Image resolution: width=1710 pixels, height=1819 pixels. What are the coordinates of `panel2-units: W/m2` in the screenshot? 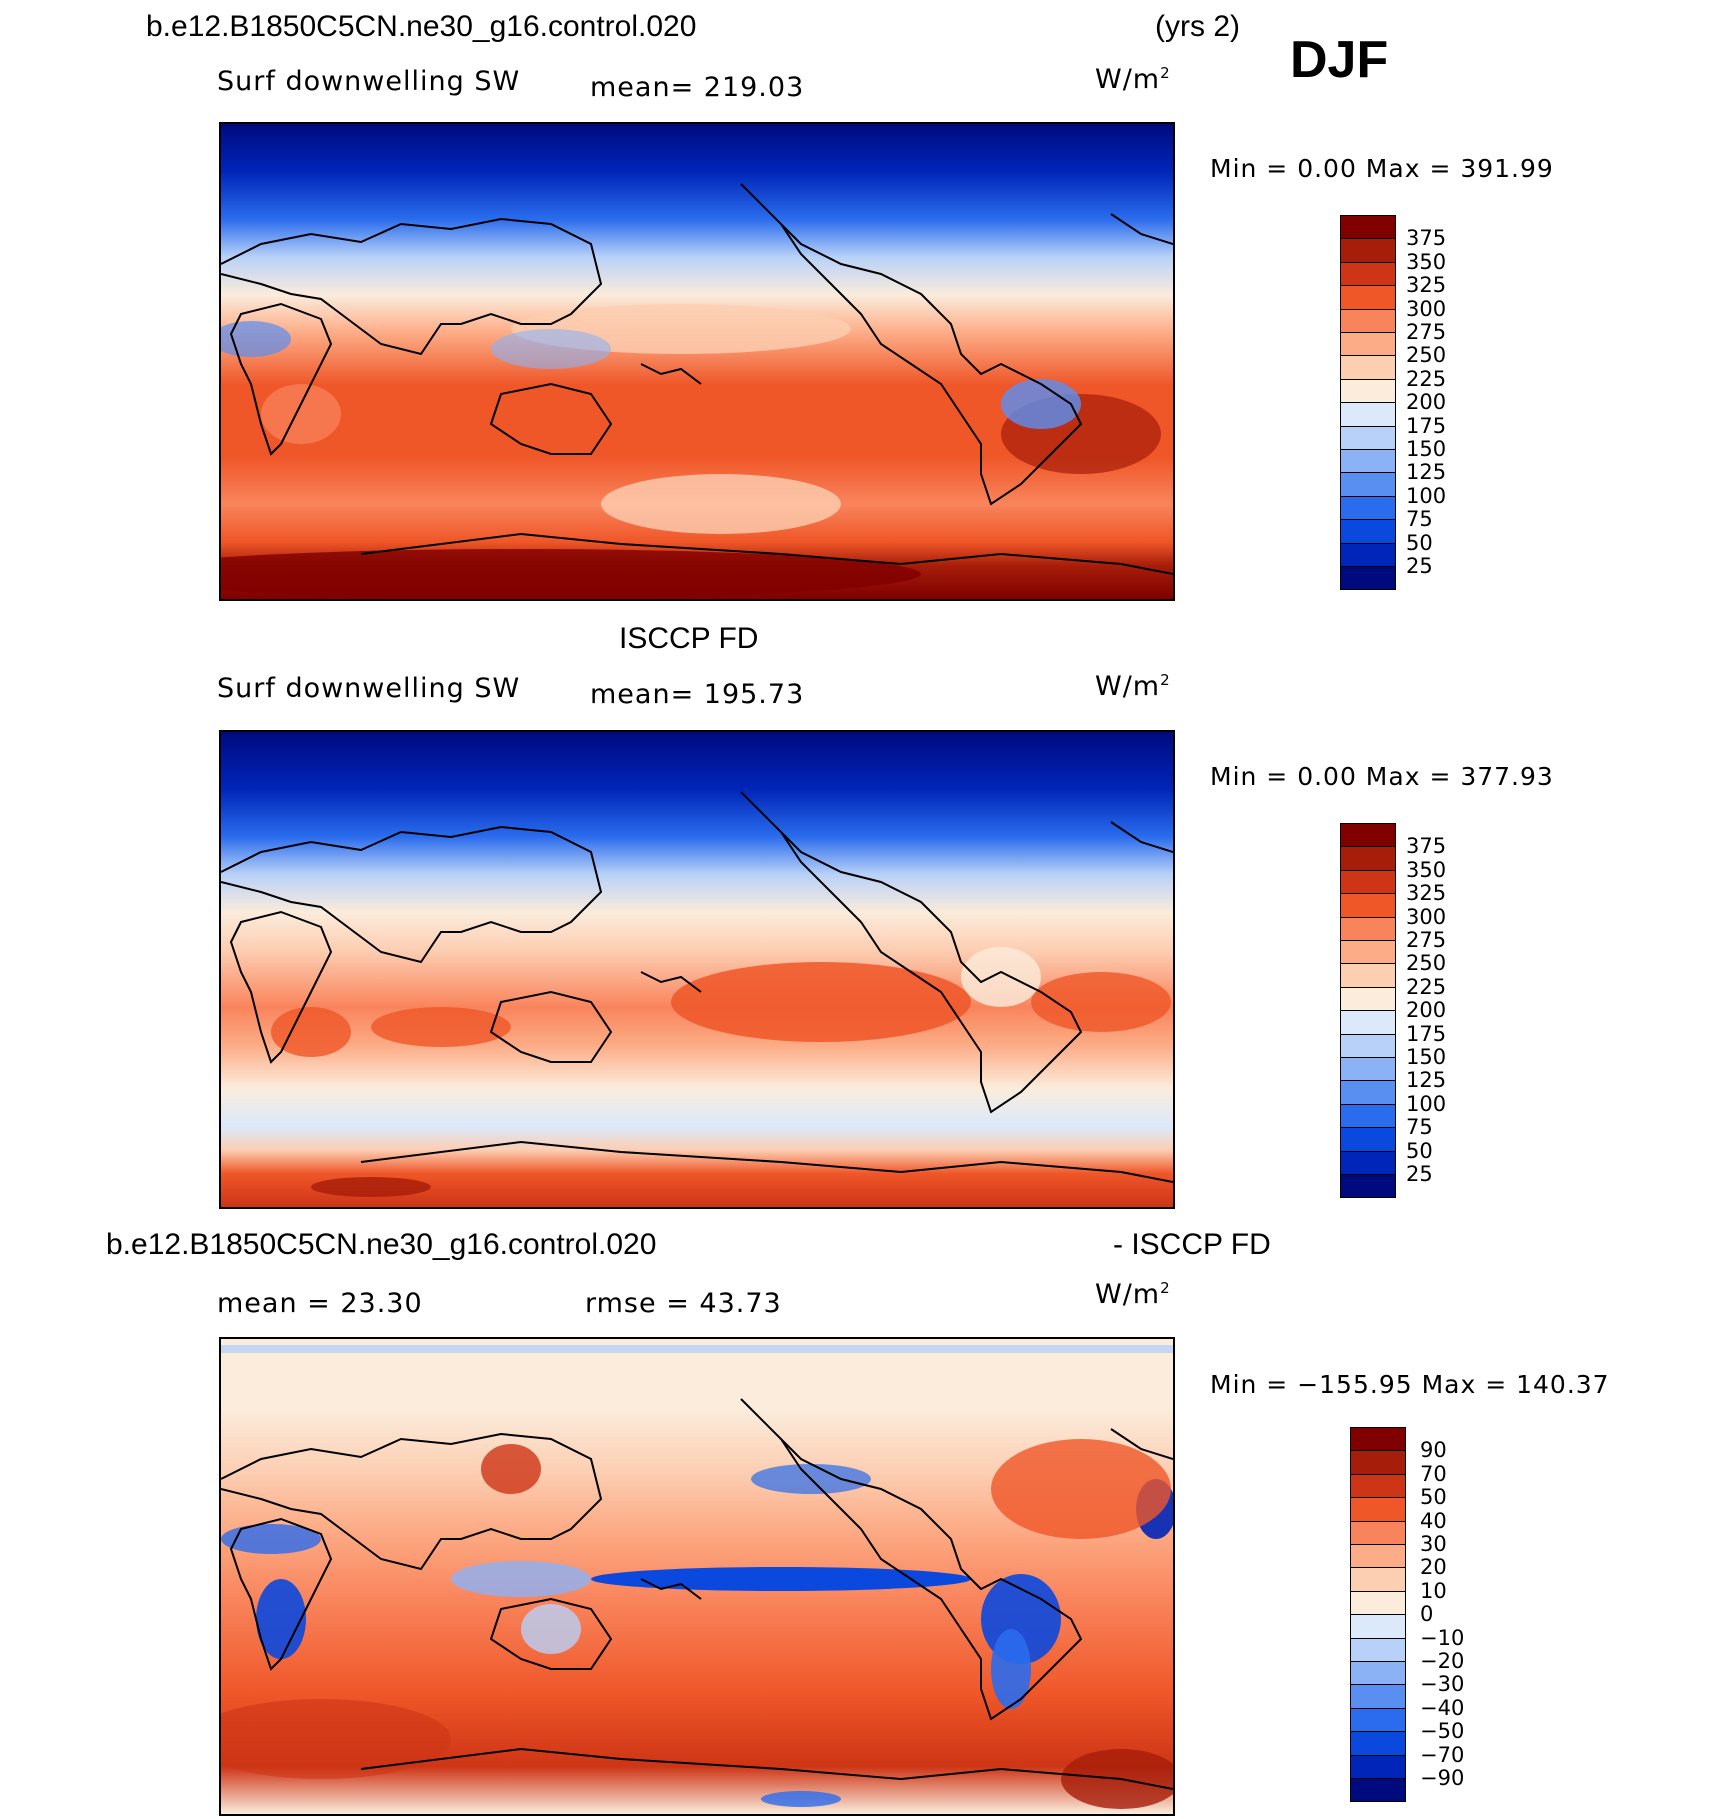 It's located at (1133, 686).